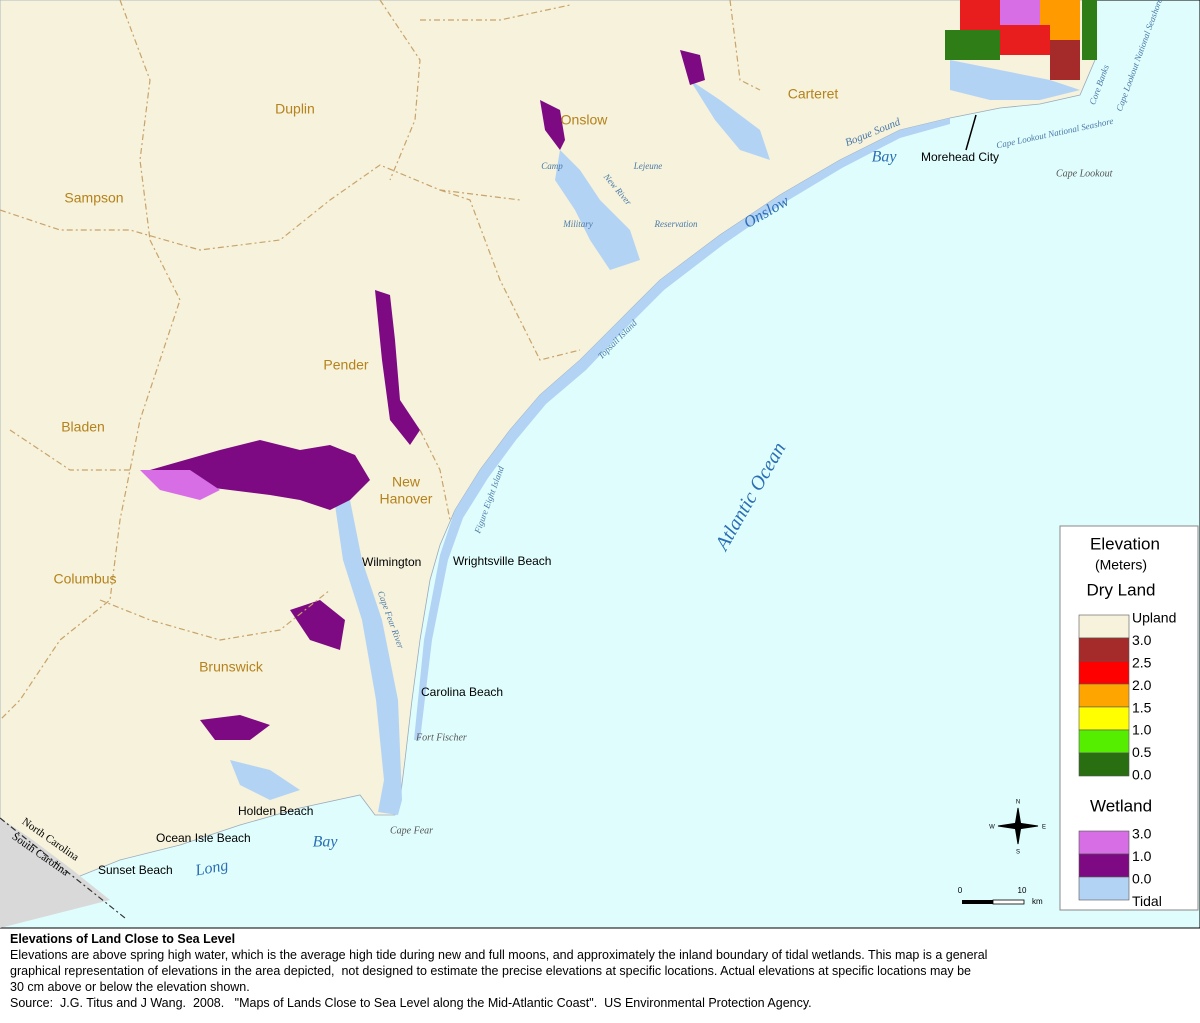  Describe the element at coordinates (295, 109) in the screenshot. I see `county-label: Duplin` at that location.